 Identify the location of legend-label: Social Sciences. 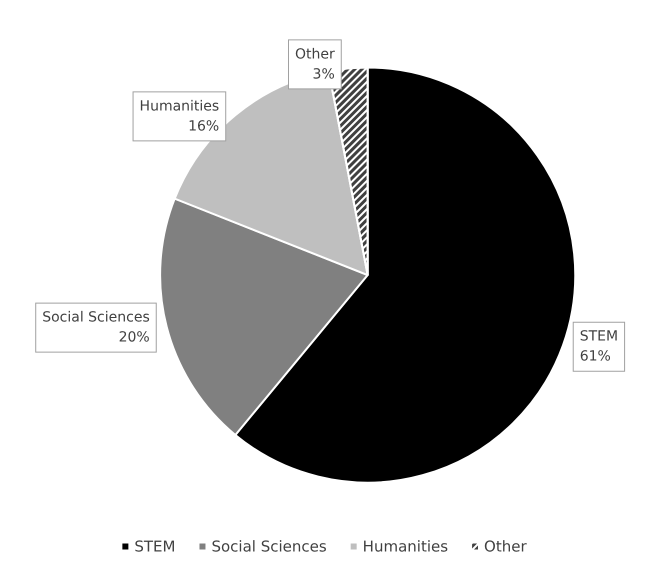
(269, 547).